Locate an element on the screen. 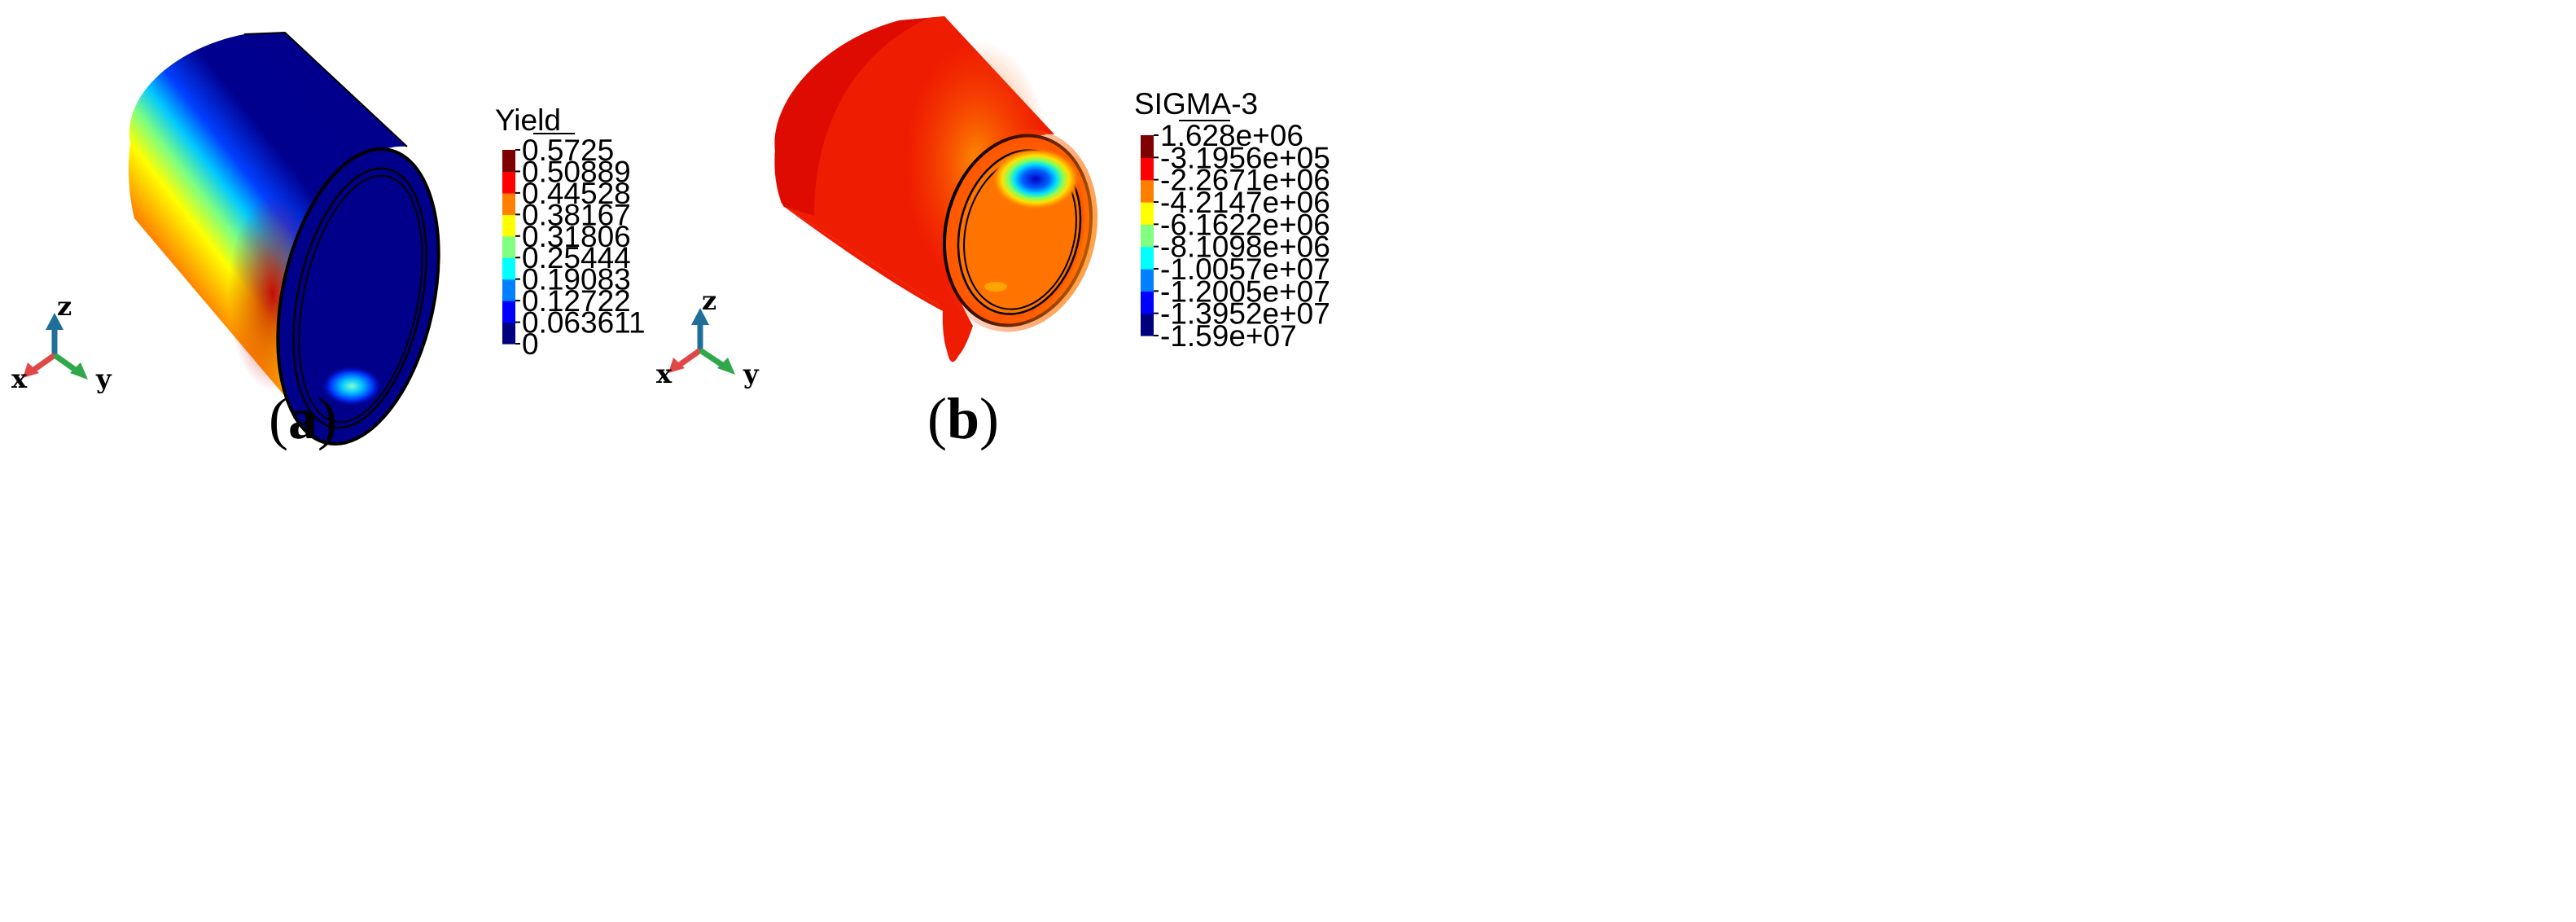 The image size is (2576, 922). tick-label: 0.44528 is located at coordinates (576, 193).